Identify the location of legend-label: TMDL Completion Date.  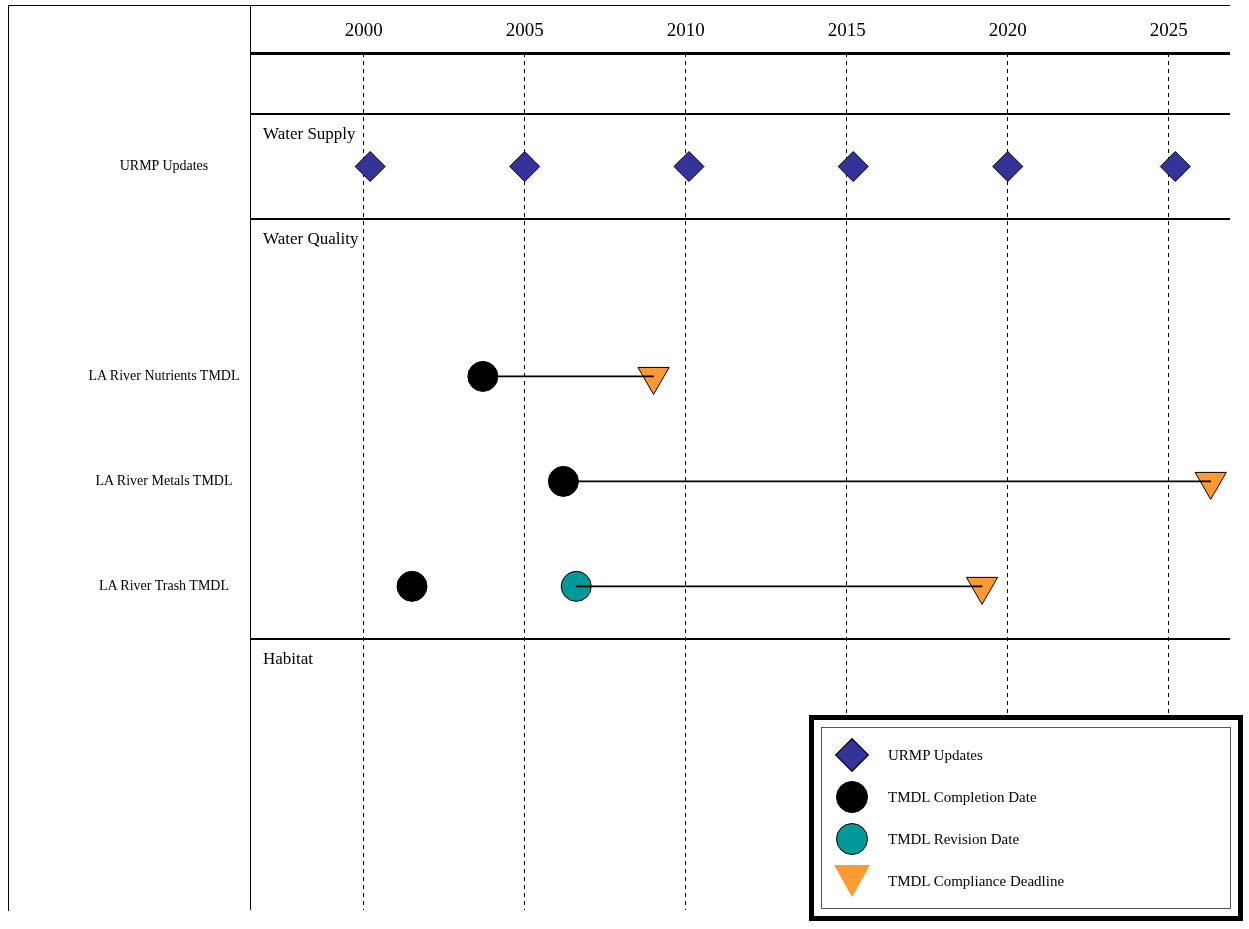
(962, 797).